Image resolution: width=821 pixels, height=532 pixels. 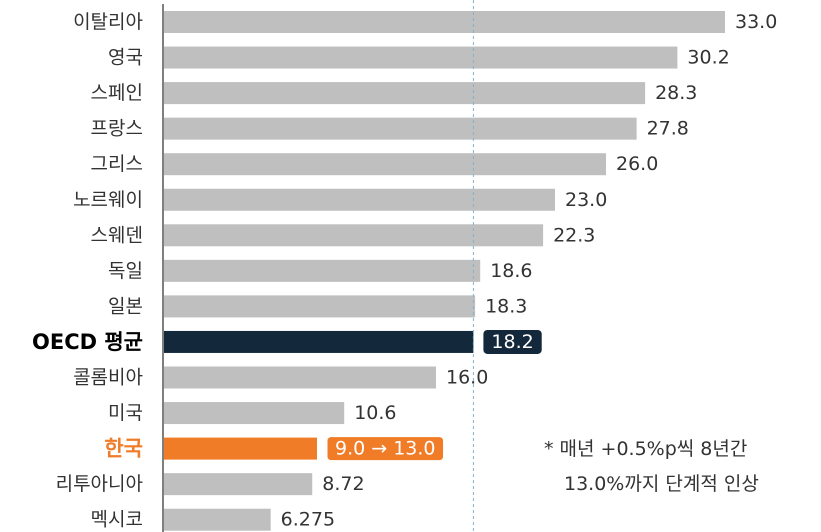 I want to click on category-label: OECD 평균, so click(x=87, y=342).